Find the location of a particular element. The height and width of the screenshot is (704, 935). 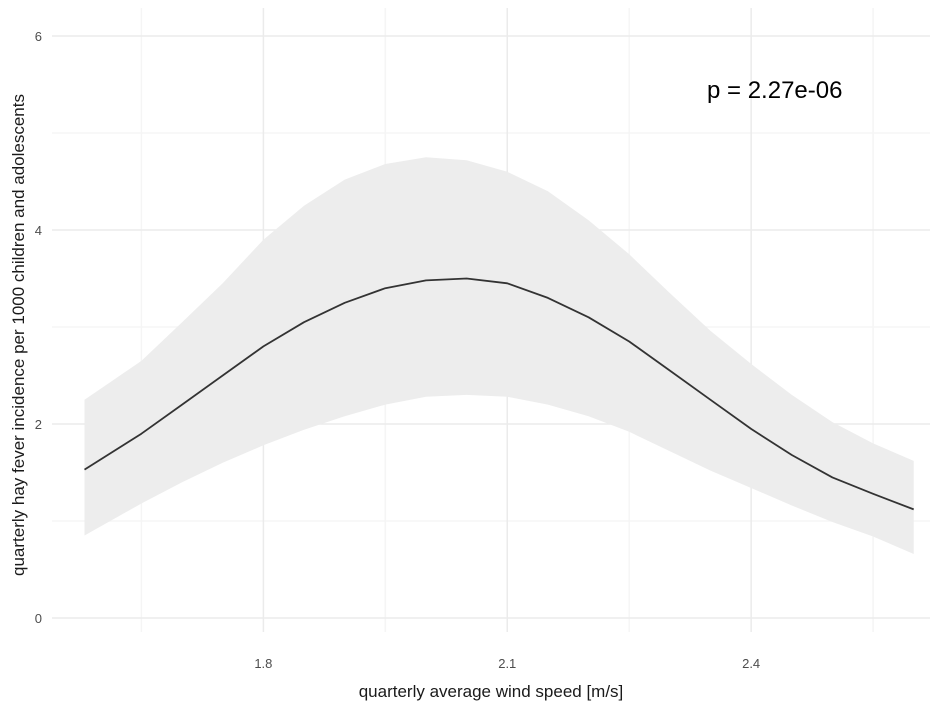

x-tick-labels: 1.8 2.1 2.4 is located at coordinates (507, 663).